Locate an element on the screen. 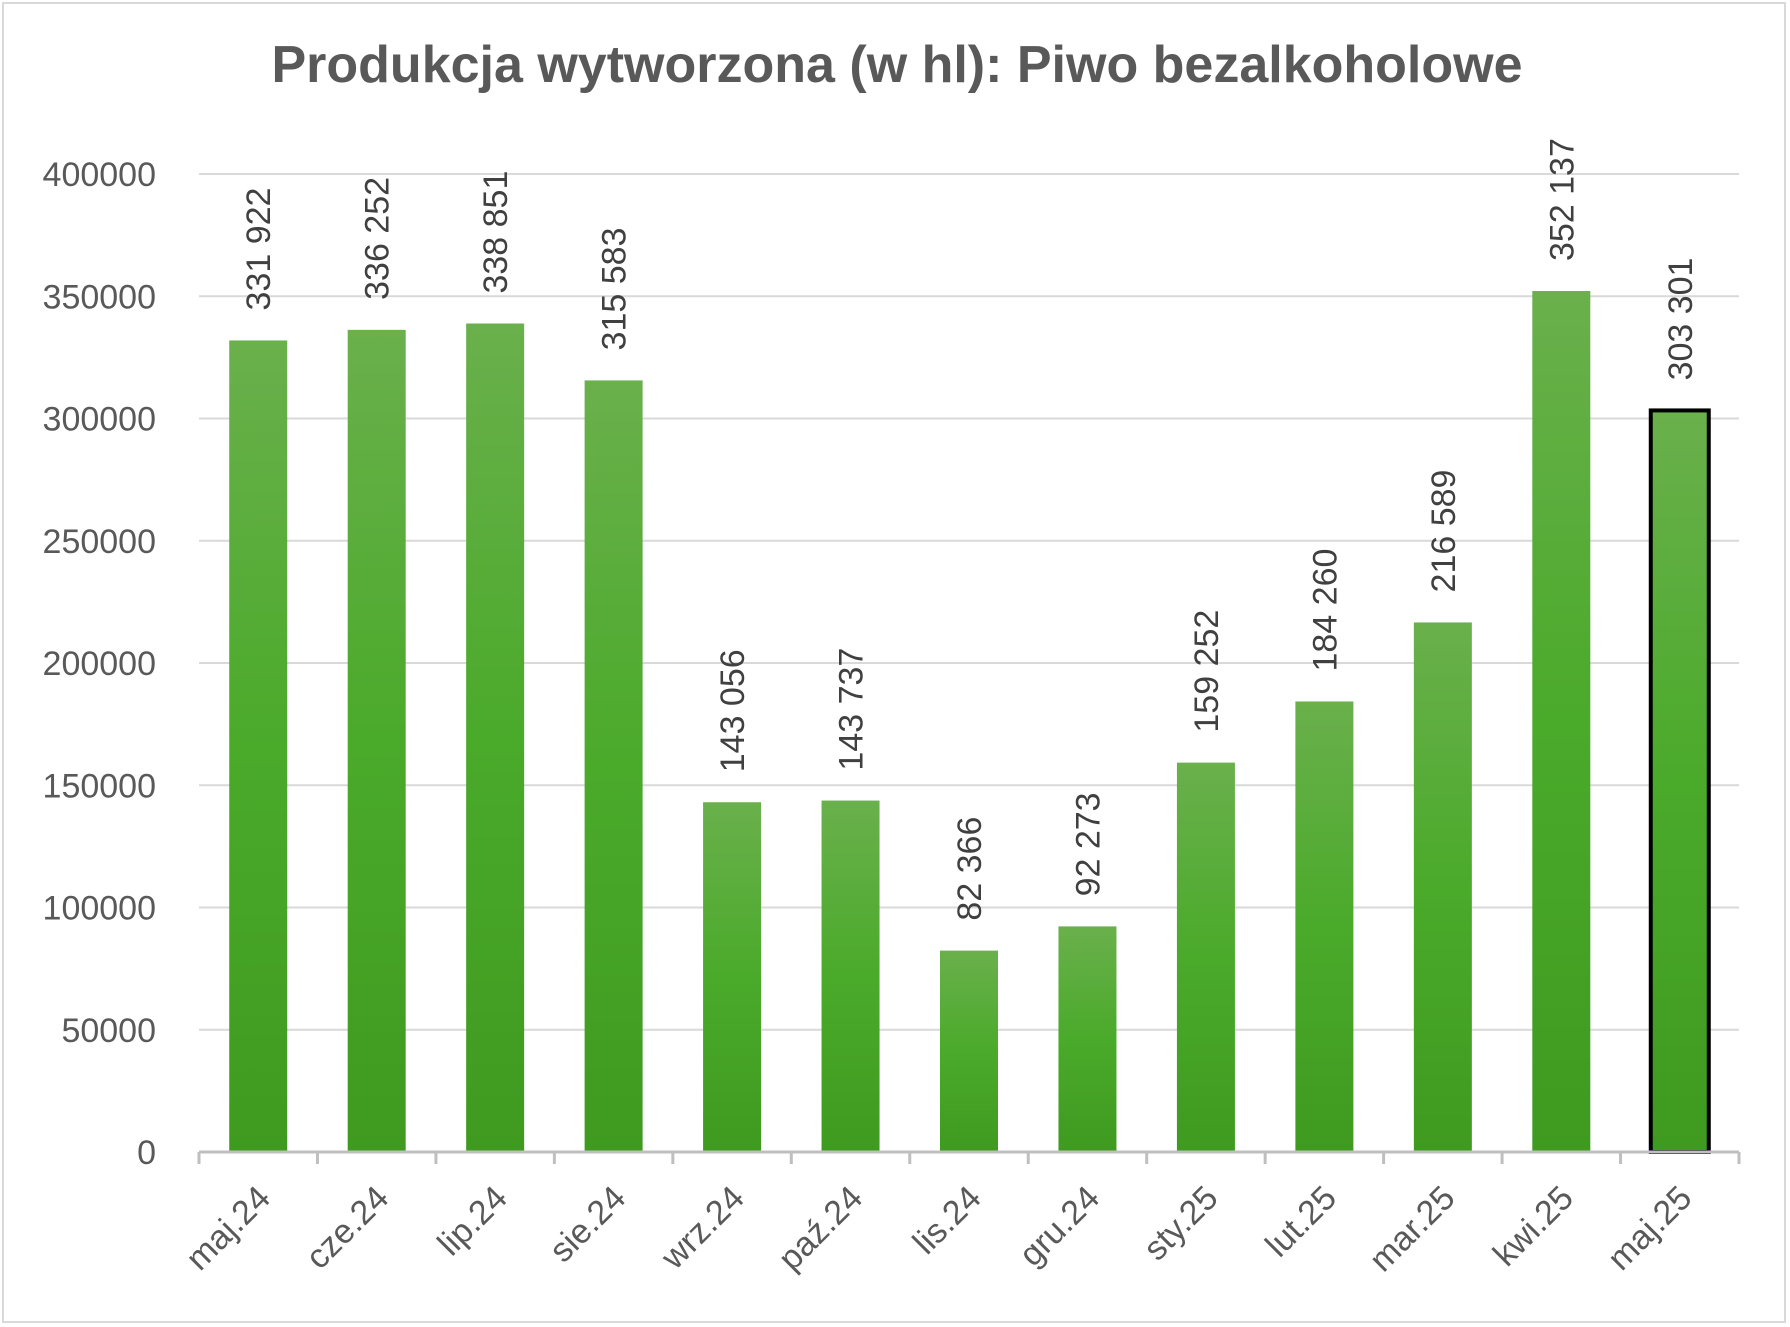 The height and width of the screenshot is (1327, 1790). x-tick-label: paź.24 is located at coordinates (820, 1228).